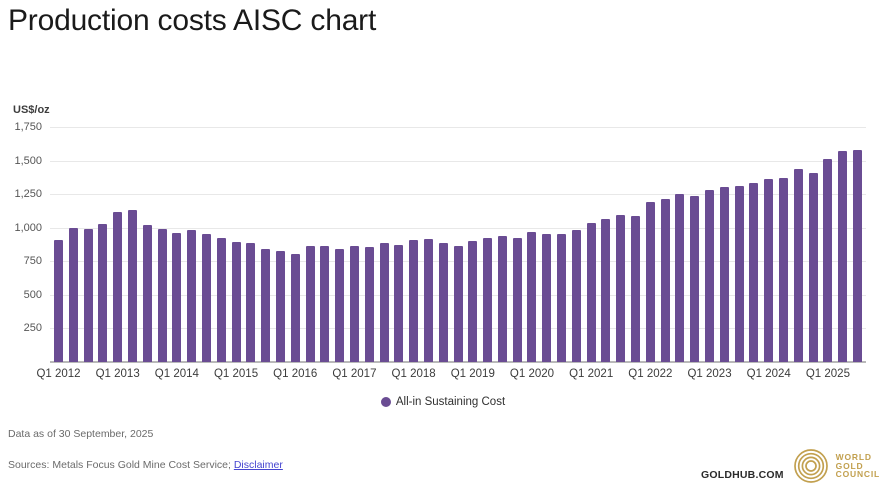  What do you see at coordinates (472, 374) in the screenshot?
I see `x-tick-label: Q1 2019` at bounding box center [472, 374].